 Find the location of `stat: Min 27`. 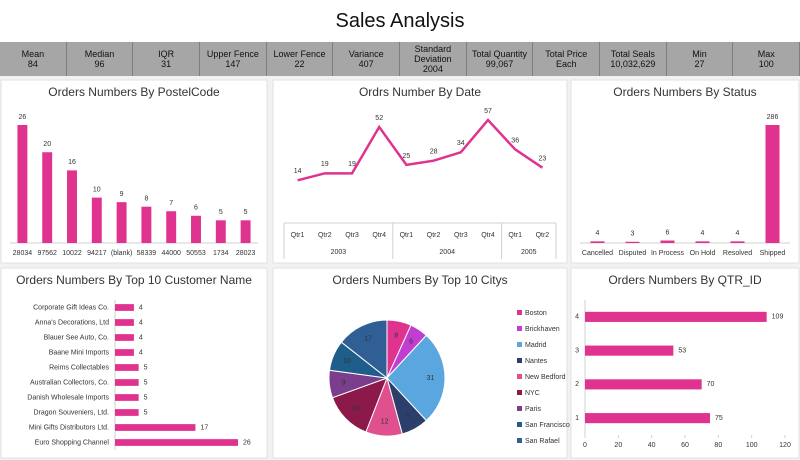

stat: Min 27 is located at coordinates (700, 59).